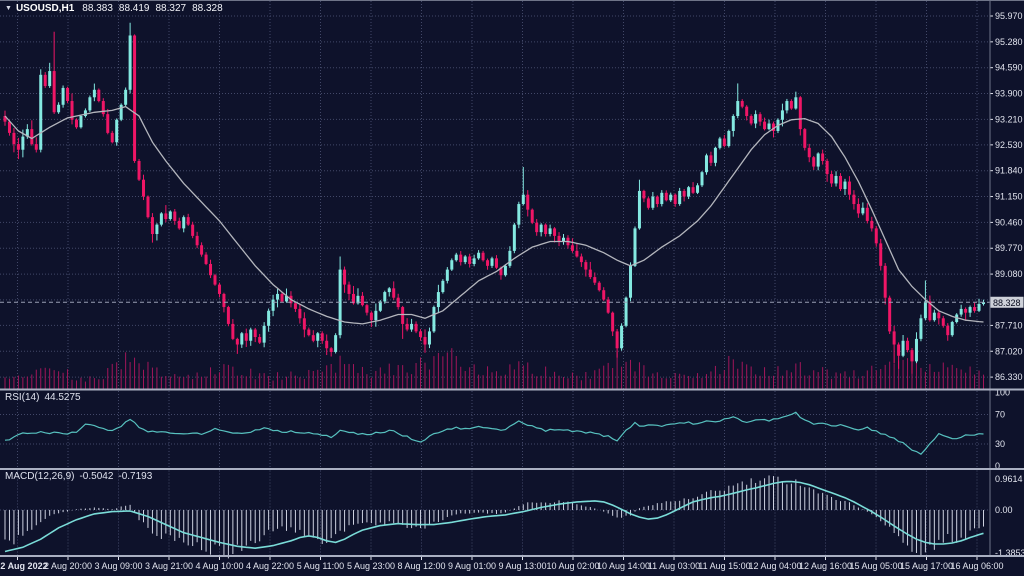 This screenshot has height=576, width=1024. What do you see at coordinates (1009, 145) in the screenshot?
I see `price-tick-label: 92.530` at bounding box center [1009, 145].